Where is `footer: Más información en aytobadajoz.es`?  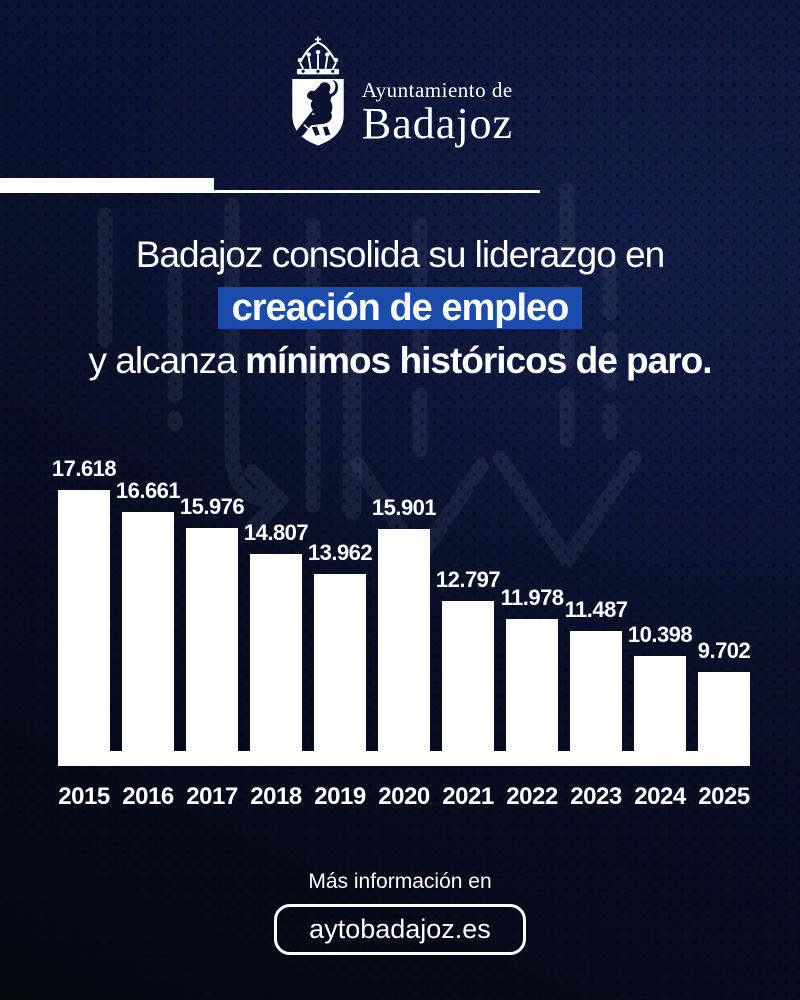 footer: Más información en aytobadajoz.es is located at coordinates (400, 912).